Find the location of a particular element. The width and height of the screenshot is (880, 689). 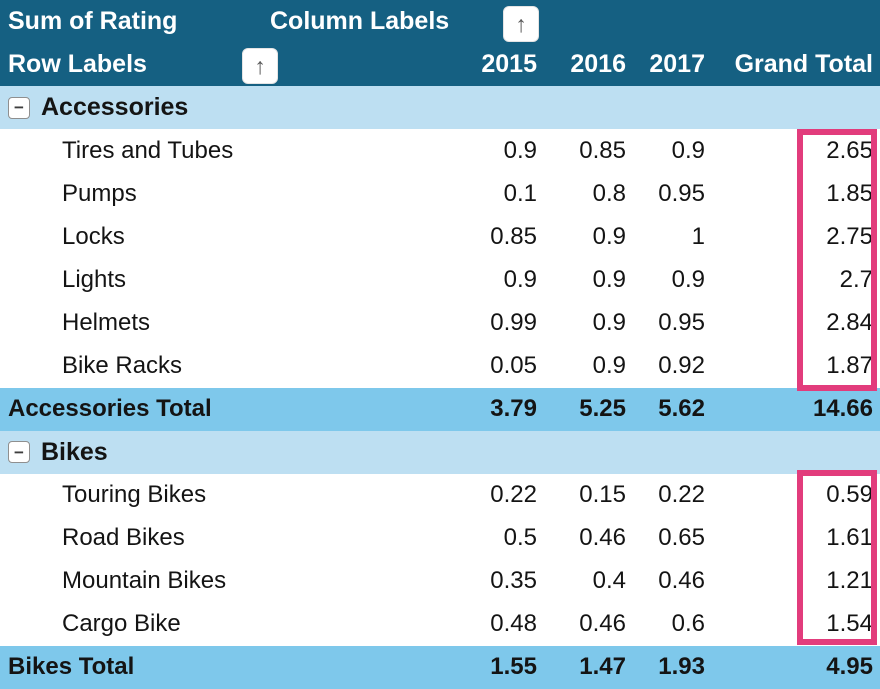

total-grand-total-cell: 14.66 is located at coordinates (842, 409).